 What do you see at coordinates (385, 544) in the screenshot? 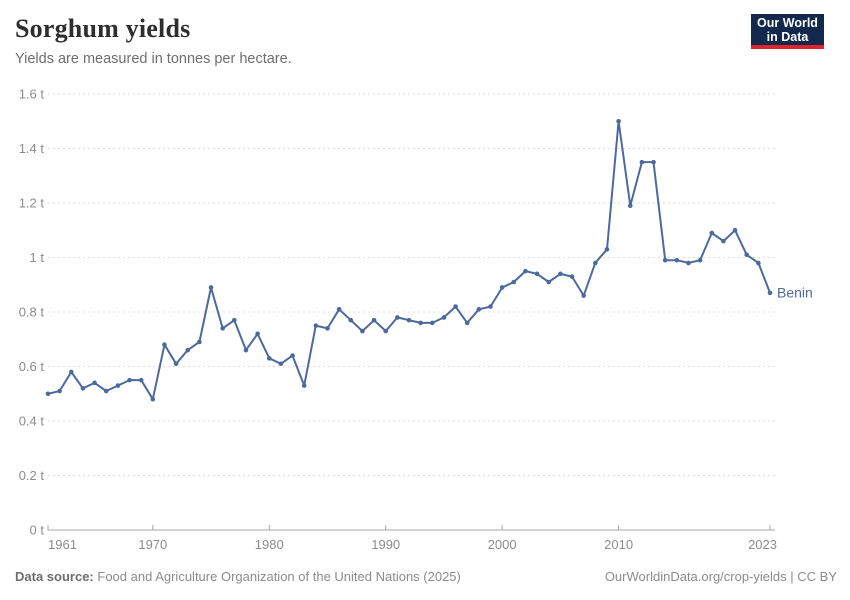
I see `x-axis-tick-label: 1990` at bounding box center [385, 544].